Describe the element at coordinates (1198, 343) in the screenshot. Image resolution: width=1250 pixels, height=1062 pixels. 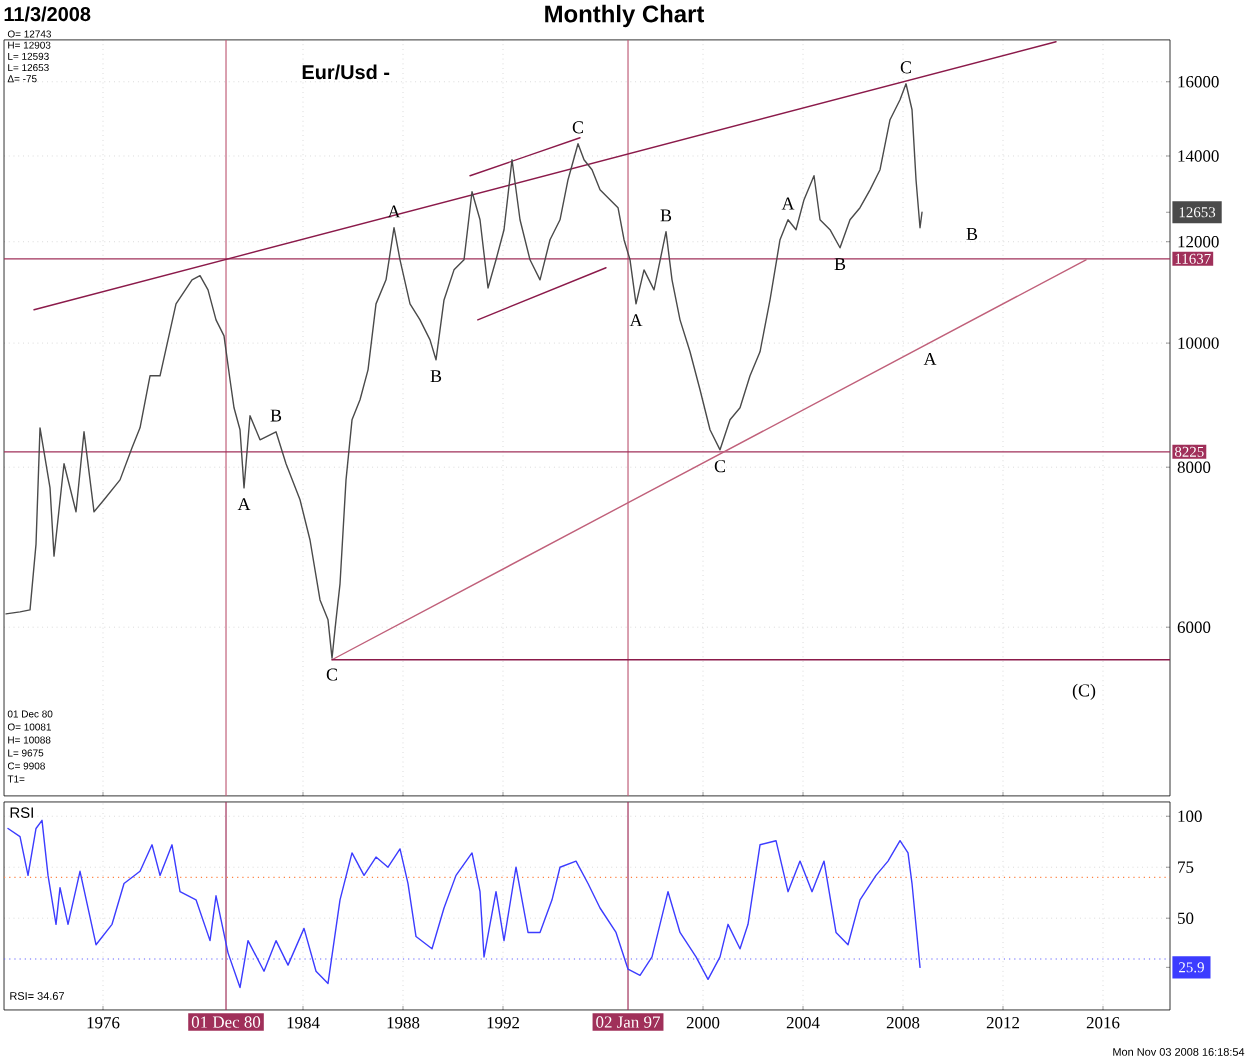
I see `y-tick-label: 10000` at that location.